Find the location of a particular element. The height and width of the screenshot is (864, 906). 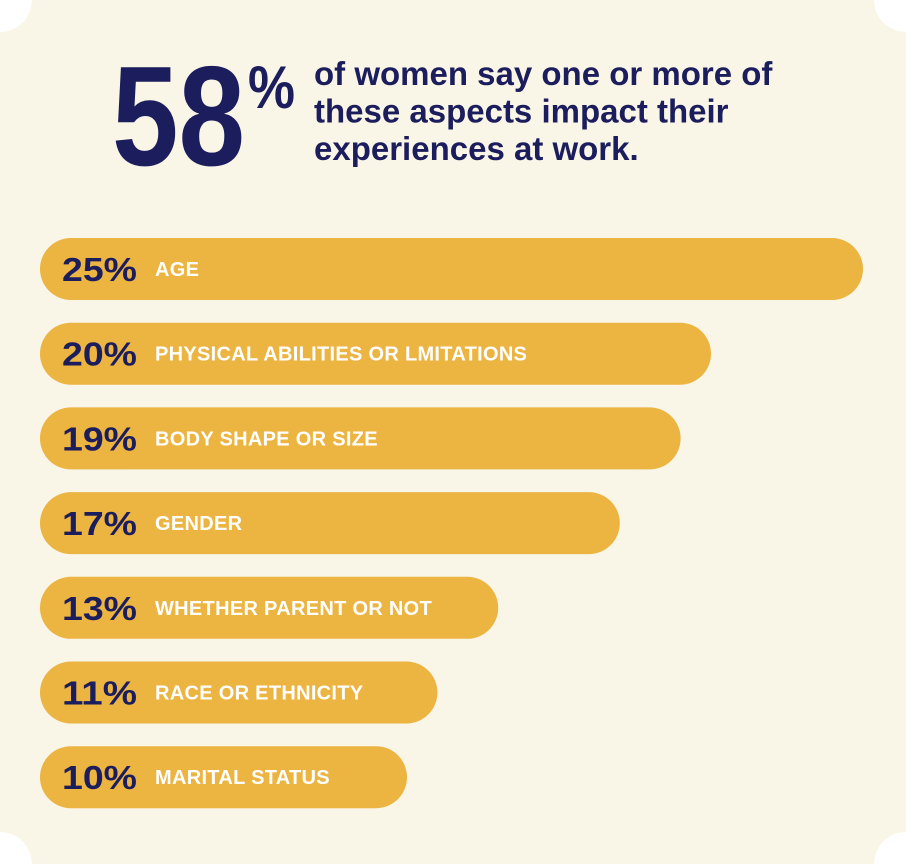

category-label: BODY SHAPE OR SIZE is located at coordinates (266, 439).